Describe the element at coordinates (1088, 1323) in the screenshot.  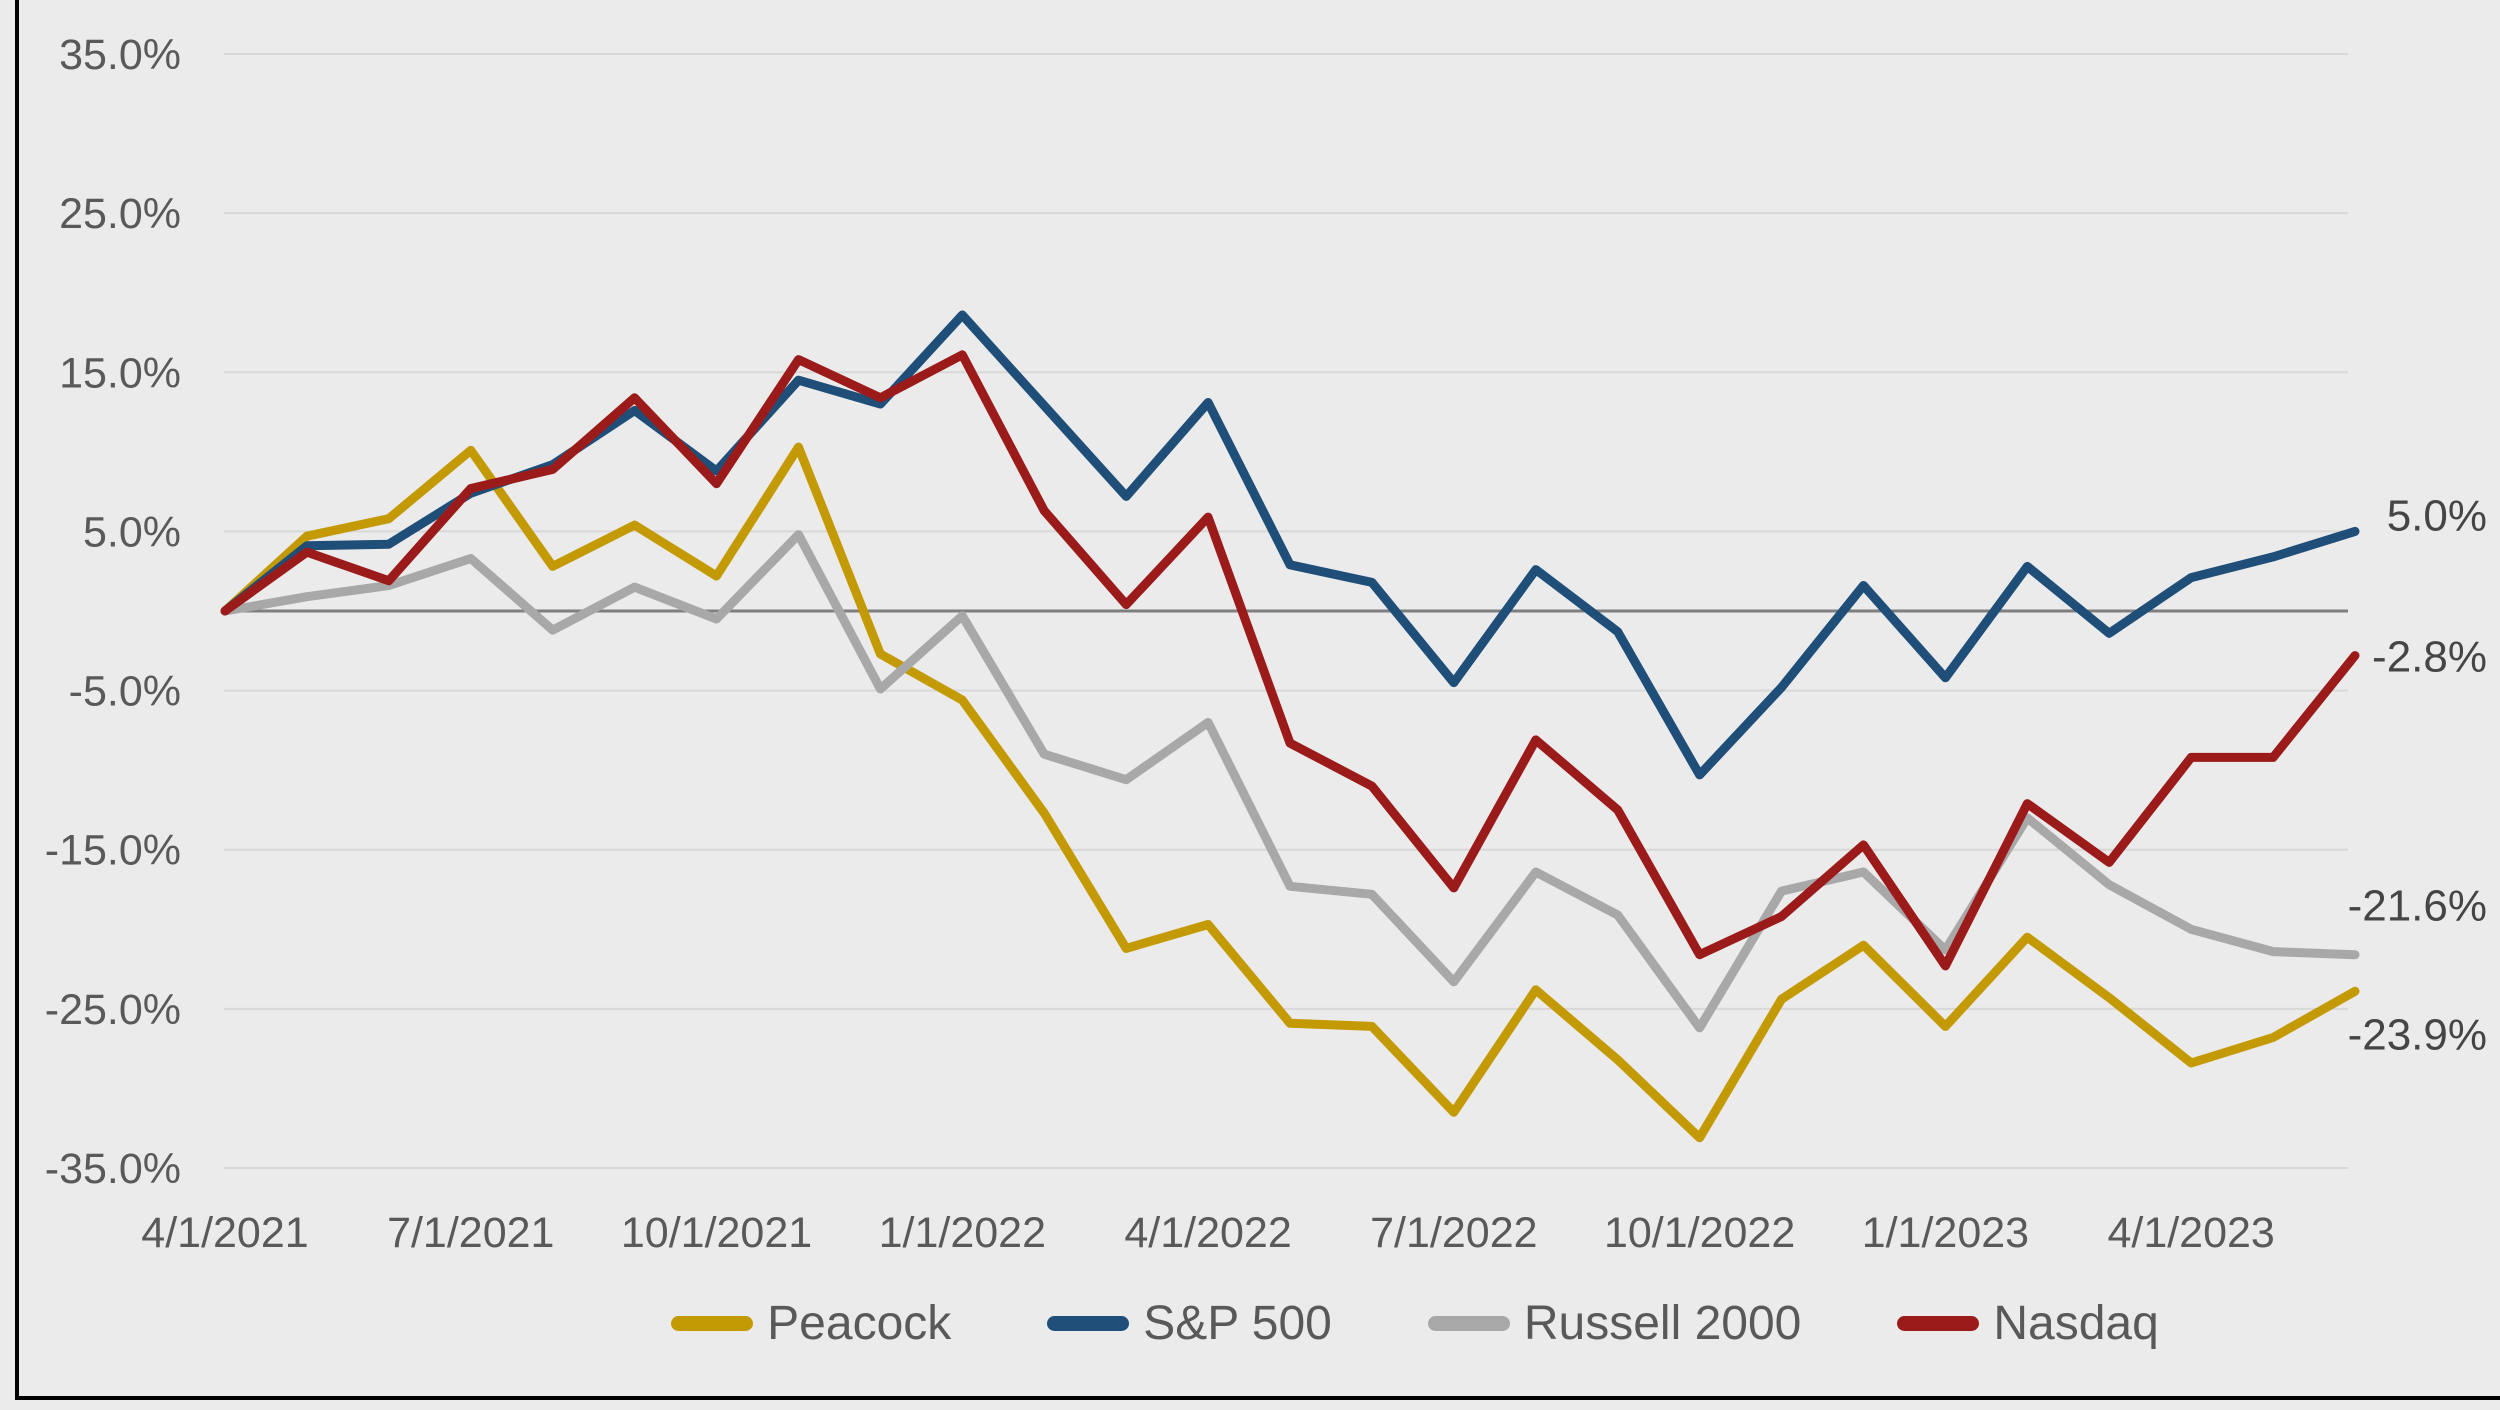
I see `legend-swatch-sp500-icon` at that location.